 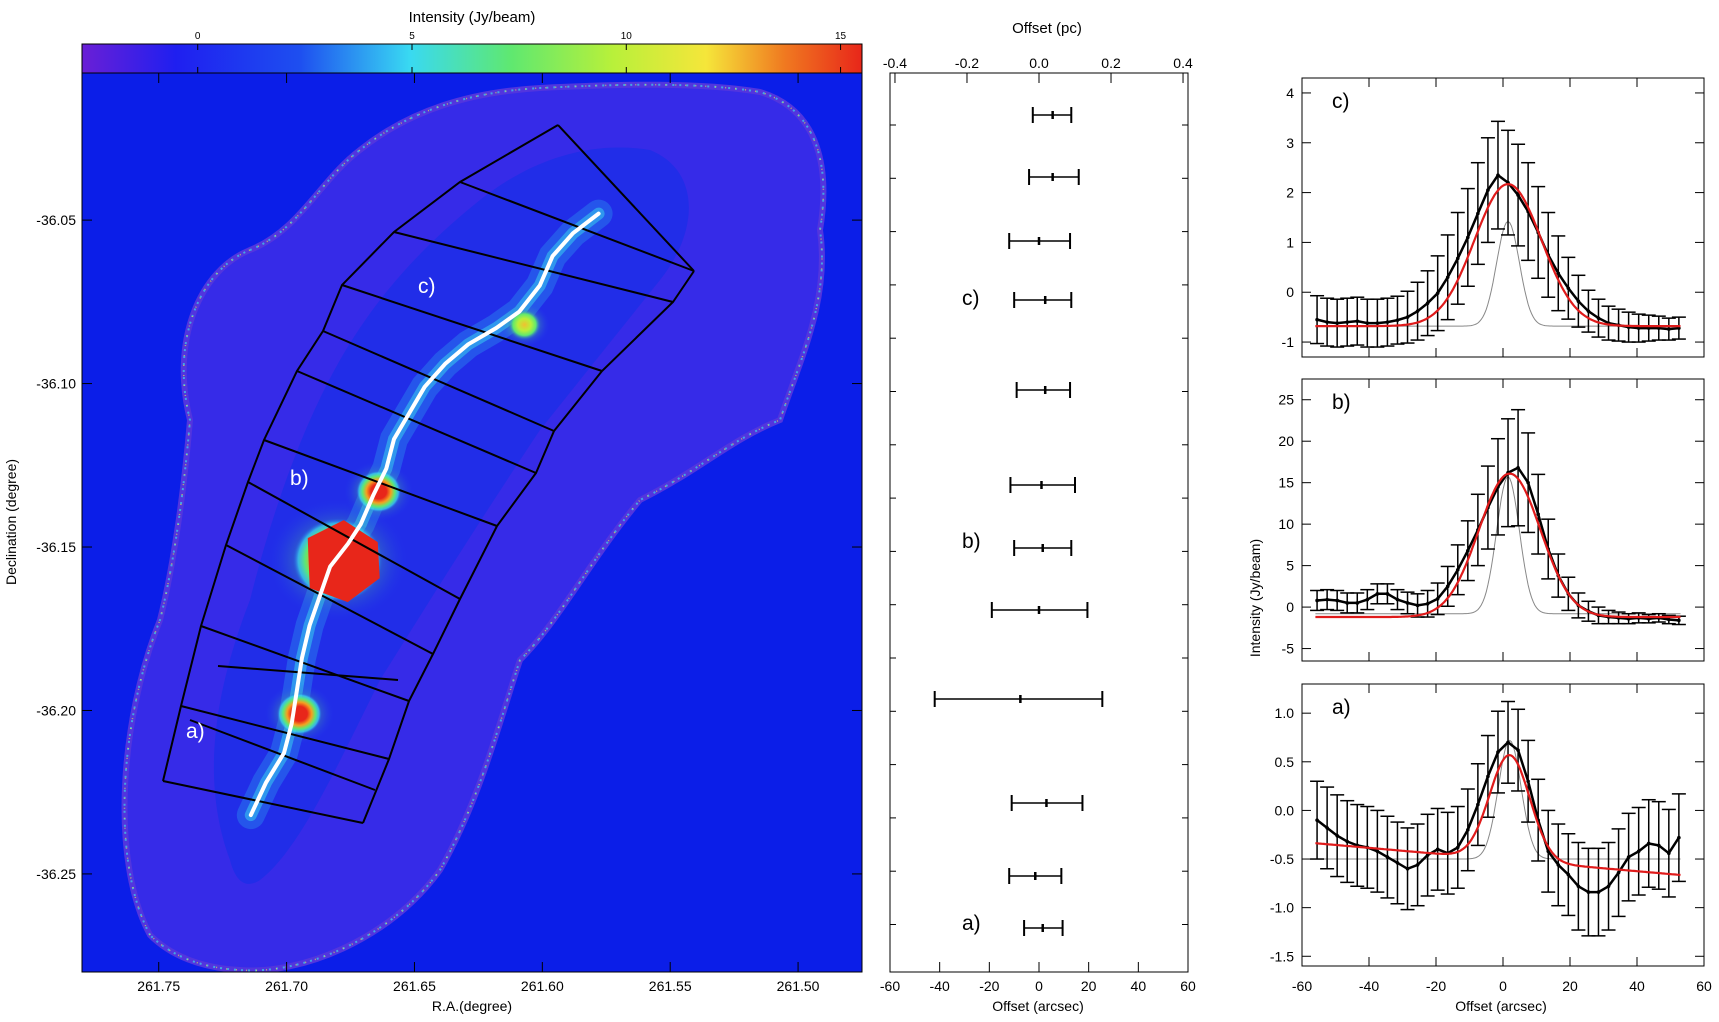 What do you see at coordinates (1183, 63) in the screenshot?
I see `top-tick-label: 0.4` at bounding box center [1183, 63].